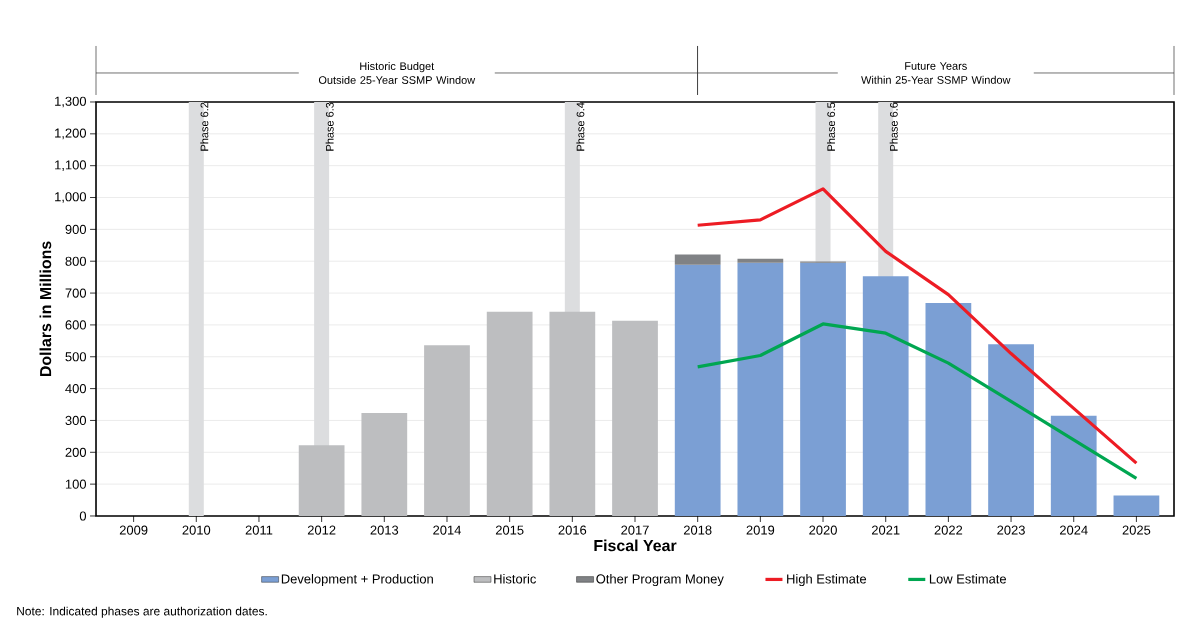 The image size is (1193, 622). I want to click on ref-line-label: Phase 6.3, so click(329, 126).